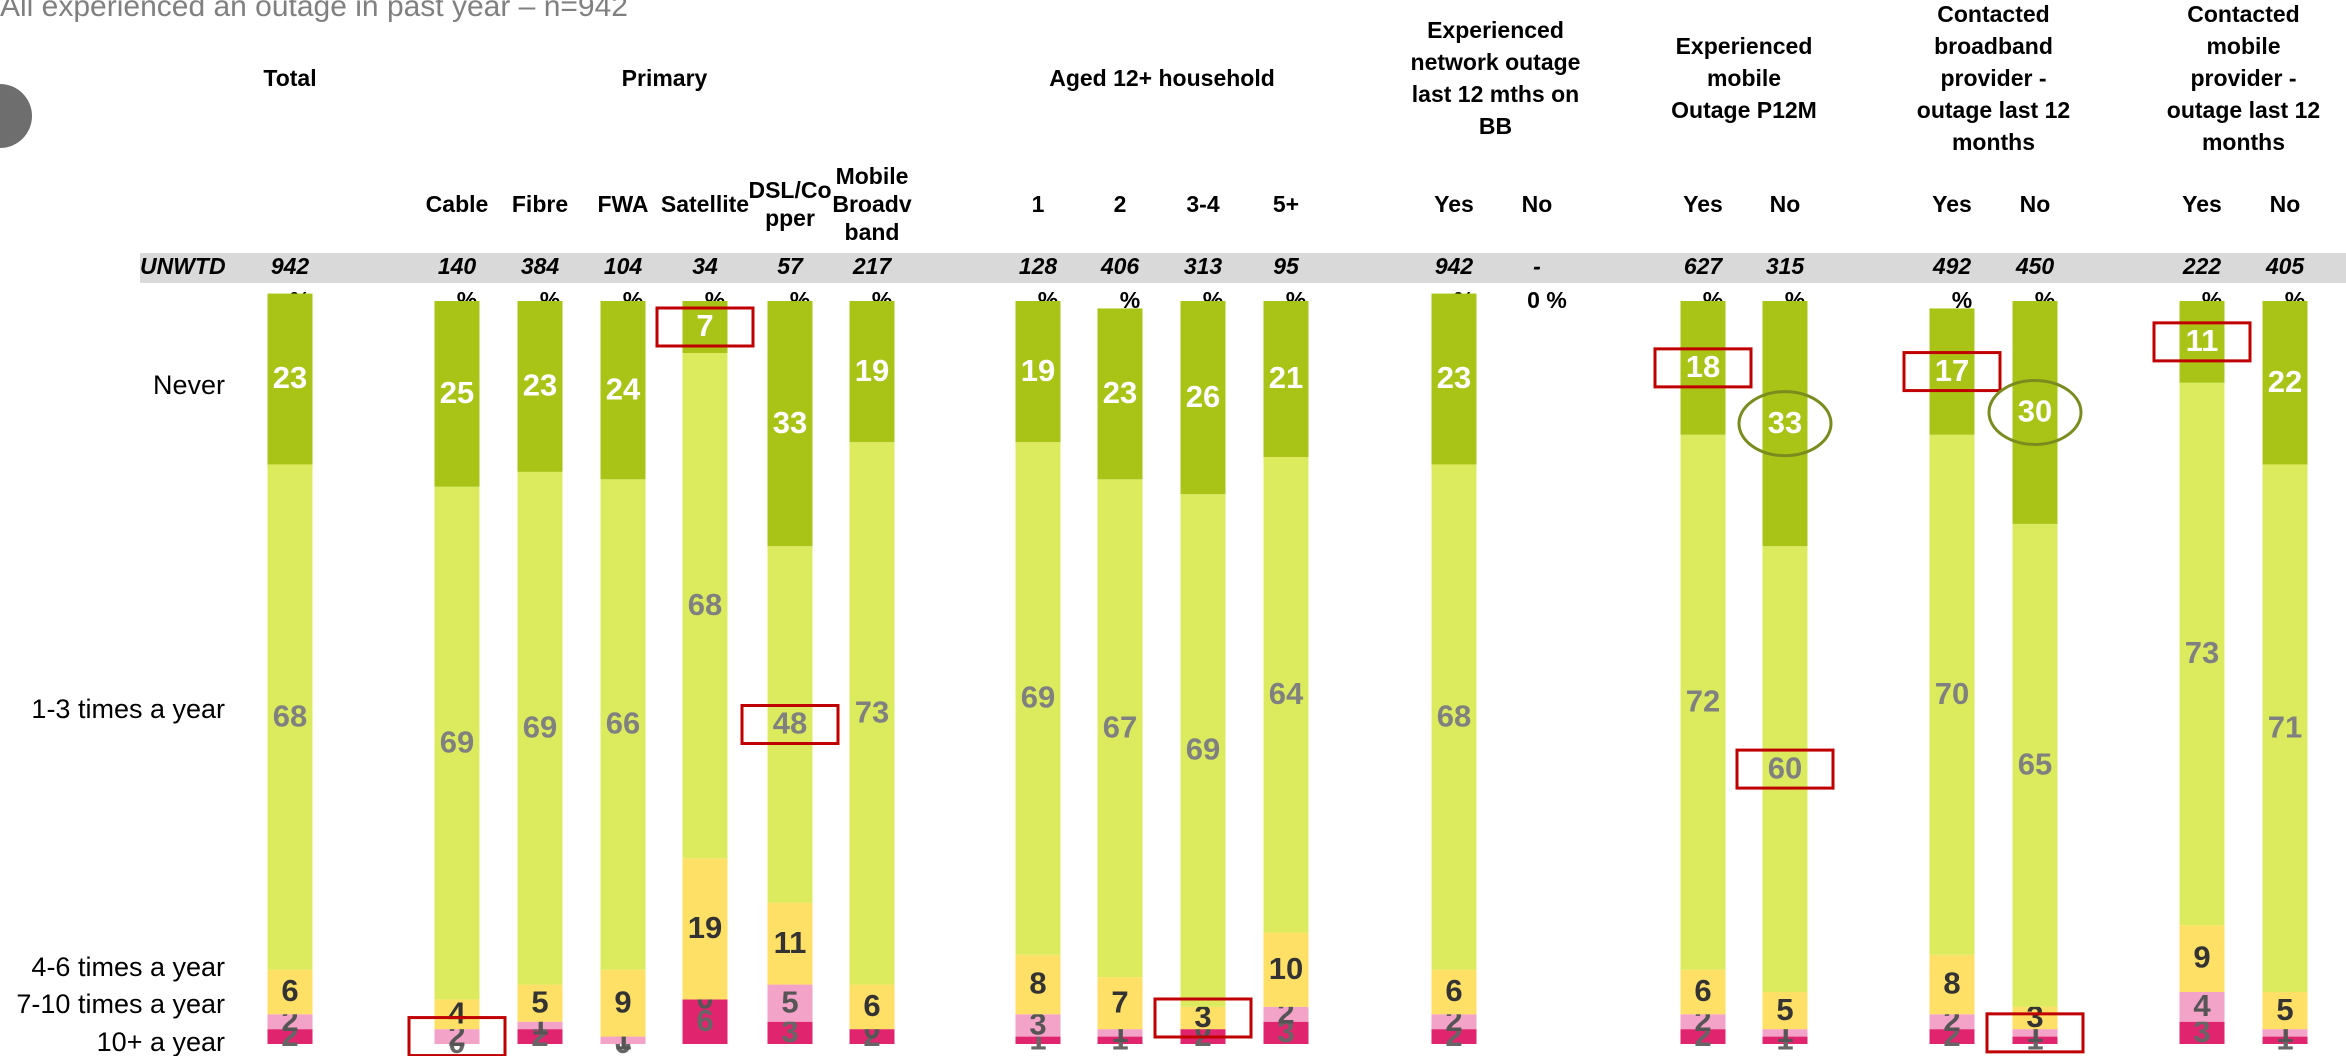  Describe the element at coordinates (1286, 266) in the screenshot. I see `base-value: 95` at that location.